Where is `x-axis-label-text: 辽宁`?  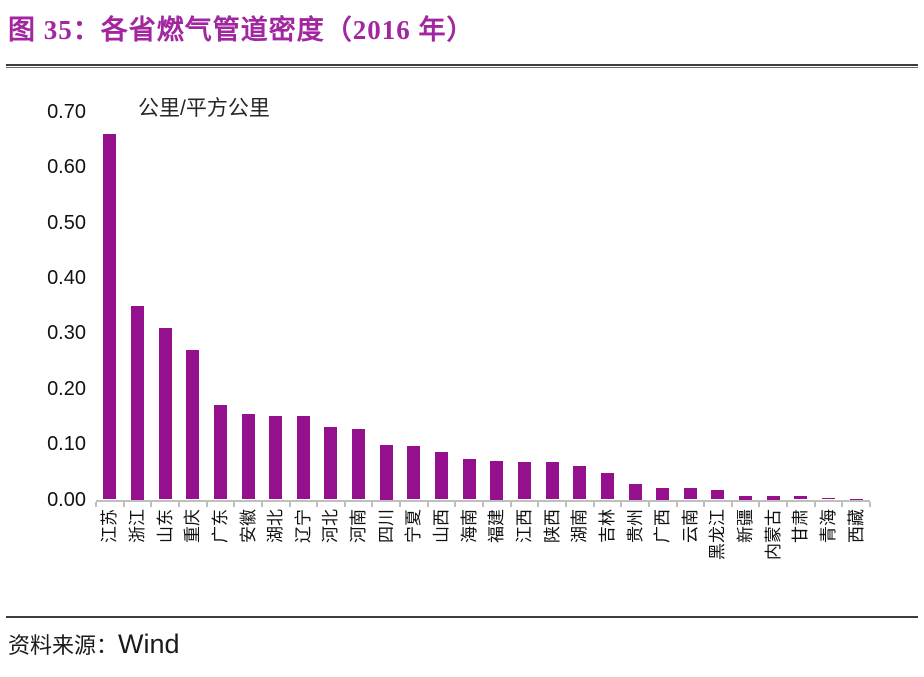 x-axis-label-text: 辽宁 is located at coordinates (303, 525).